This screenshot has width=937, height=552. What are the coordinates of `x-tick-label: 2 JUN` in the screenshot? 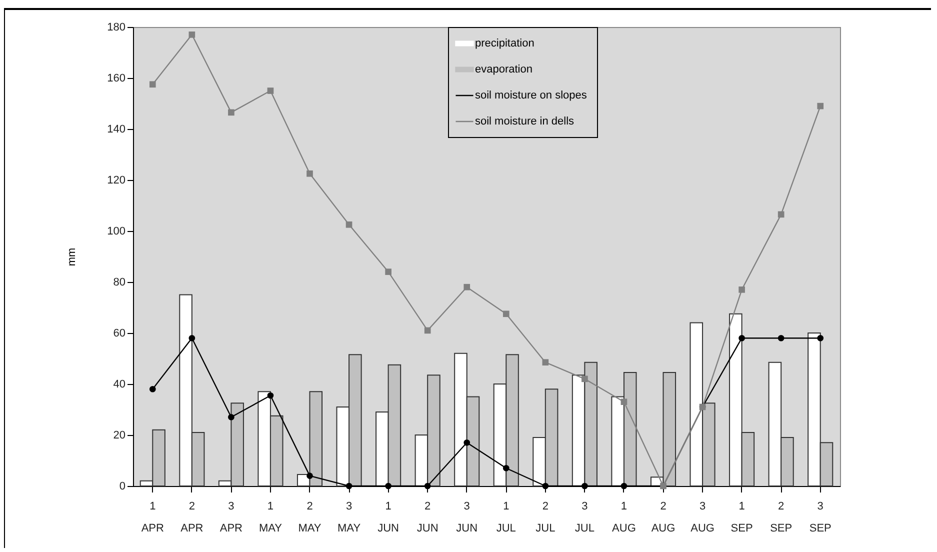 It's located at (427, 517).